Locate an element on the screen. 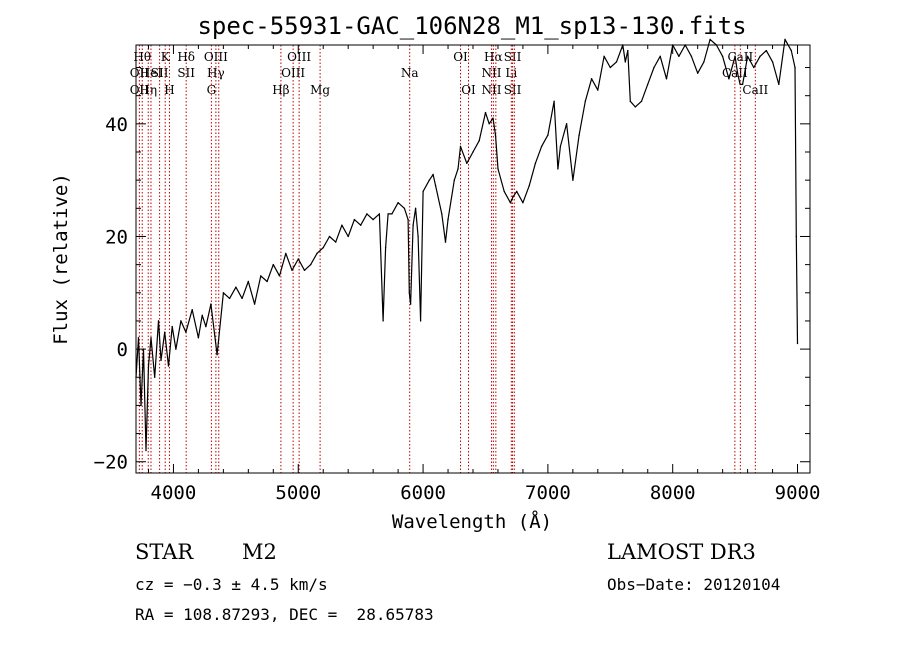 This screenshot has width=900, height=649. object-class: STAR is located at coordinates (164, 552).